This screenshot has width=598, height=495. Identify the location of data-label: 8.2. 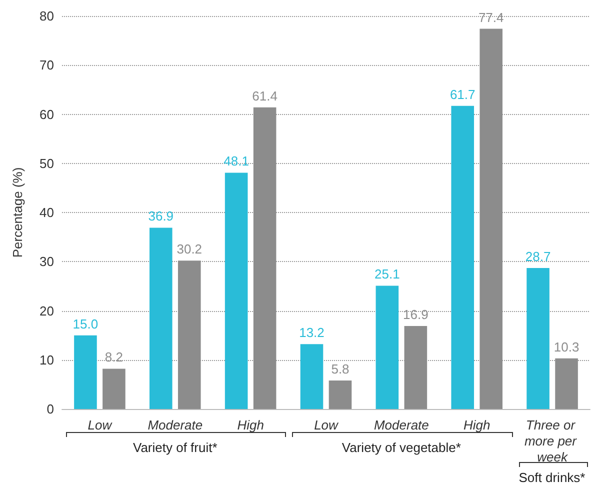
(113, 357).